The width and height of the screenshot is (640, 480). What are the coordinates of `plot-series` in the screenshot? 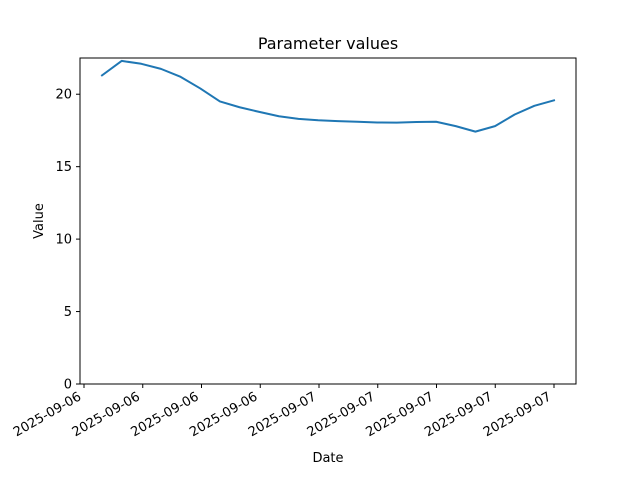 It's located at (328, 96).